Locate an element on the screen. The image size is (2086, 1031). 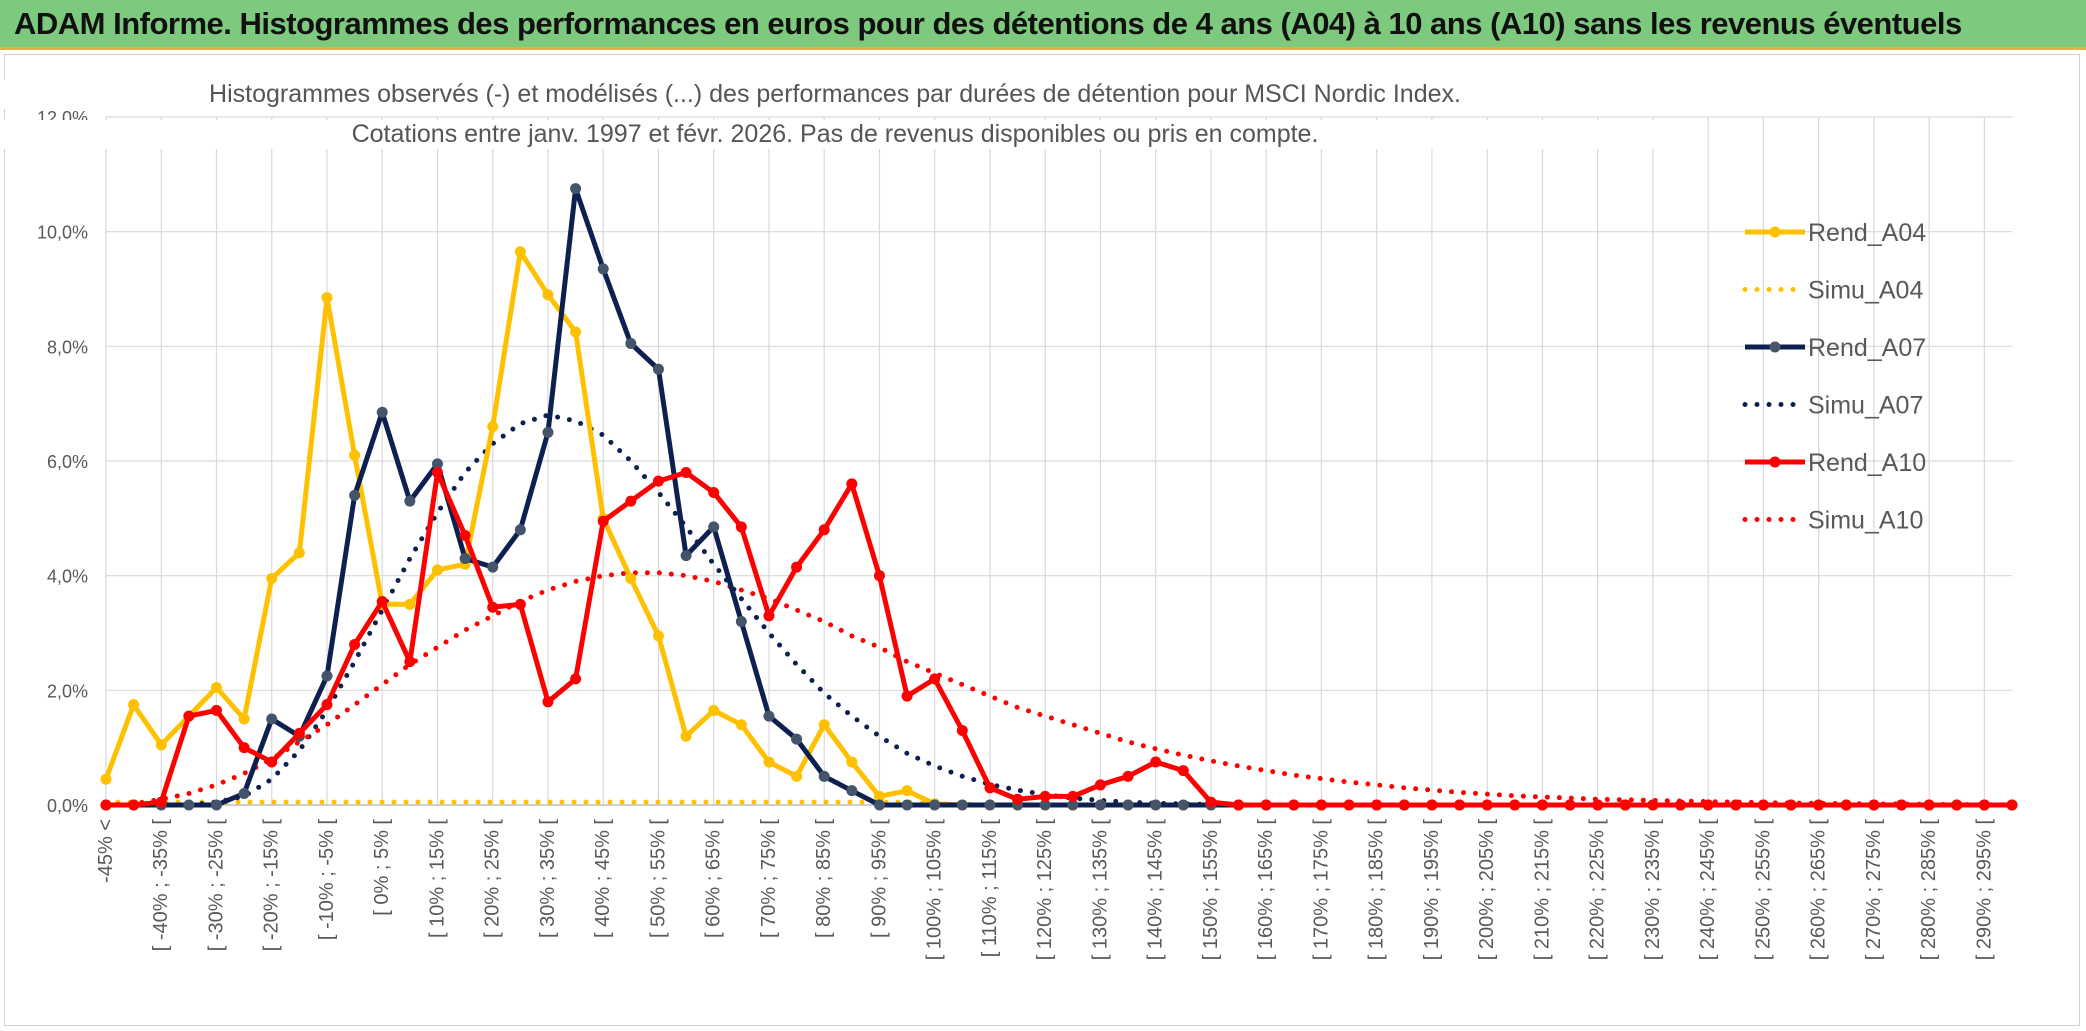
y-tick-label: 8,0% is located at coordinates (67, 347).